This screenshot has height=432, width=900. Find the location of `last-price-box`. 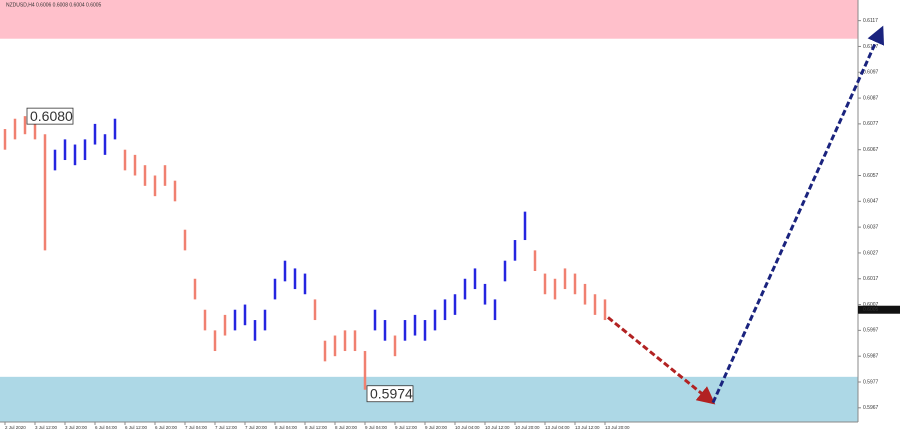

last-price-box is located at coordinates (879, 309).